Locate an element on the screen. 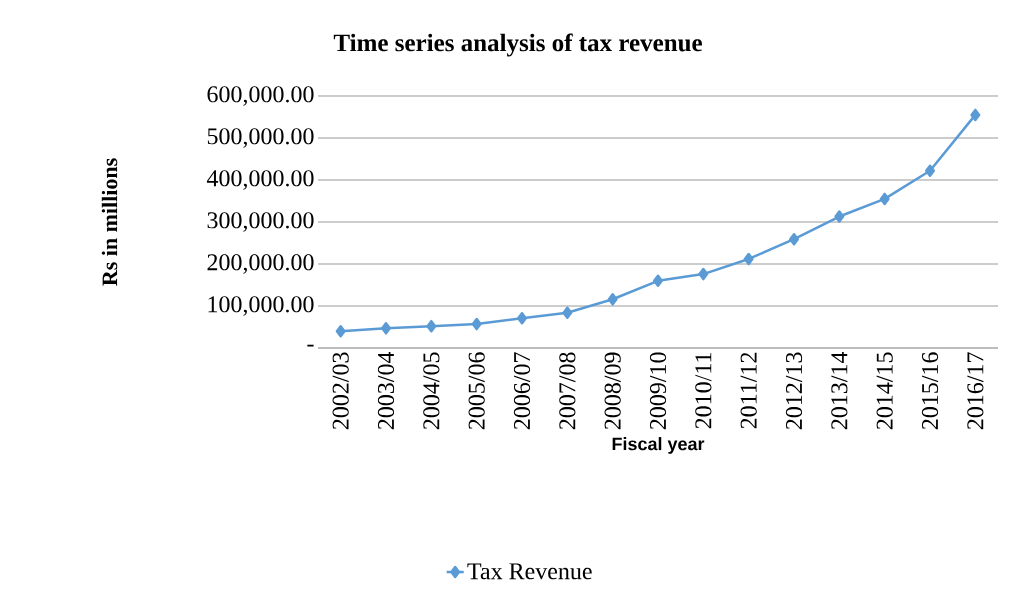 This screenshot has height=611, width=1017. x-tick-label: 2008/09 is located at coordinates (612, 391).